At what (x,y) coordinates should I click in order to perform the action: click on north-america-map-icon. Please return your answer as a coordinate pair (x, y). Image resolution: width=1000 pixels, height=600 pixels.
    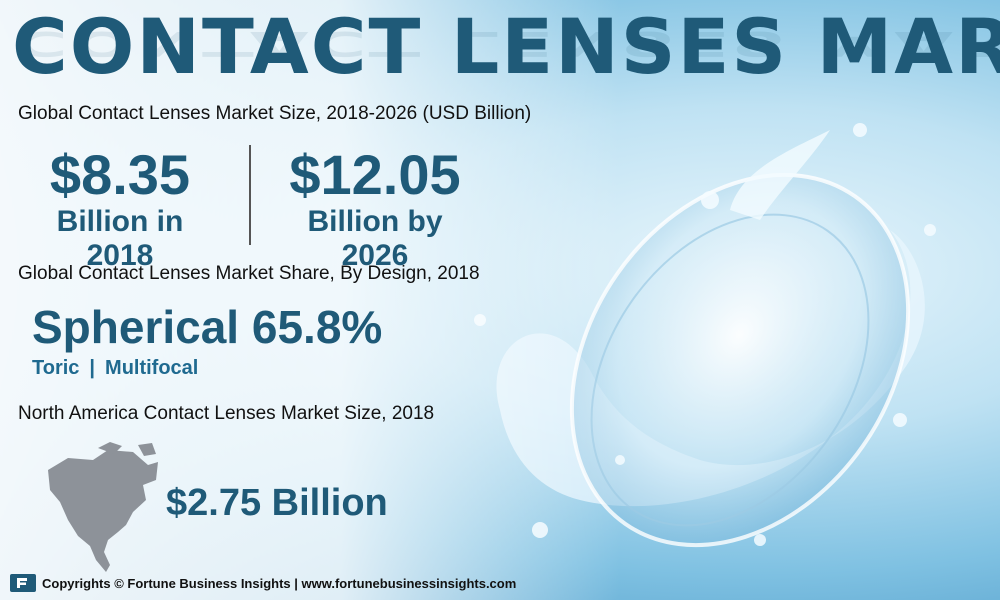
    Looking at the image, I should click on (103, 507).